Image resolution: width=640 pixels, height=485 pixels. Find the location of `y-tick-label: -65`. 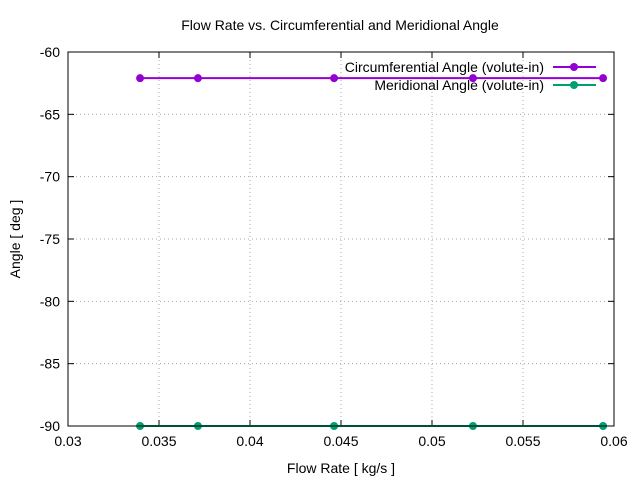

y-tick-label: -65 is located at coordinates (50, 114).